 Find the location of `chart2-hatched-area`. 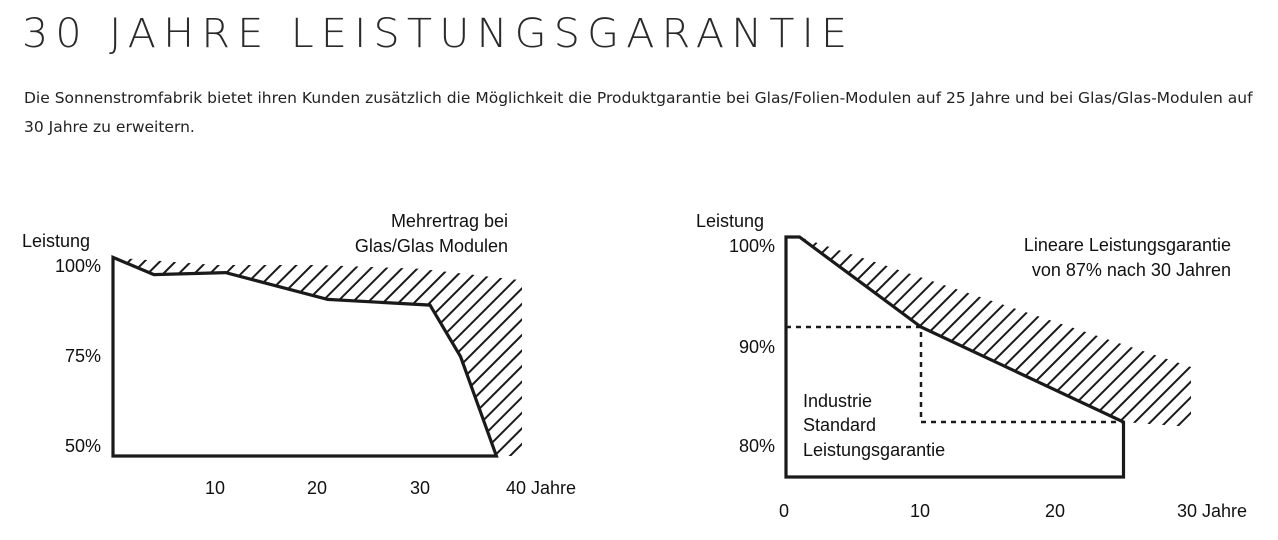

chart2-hatched-area is located at coordinates (995, 332).